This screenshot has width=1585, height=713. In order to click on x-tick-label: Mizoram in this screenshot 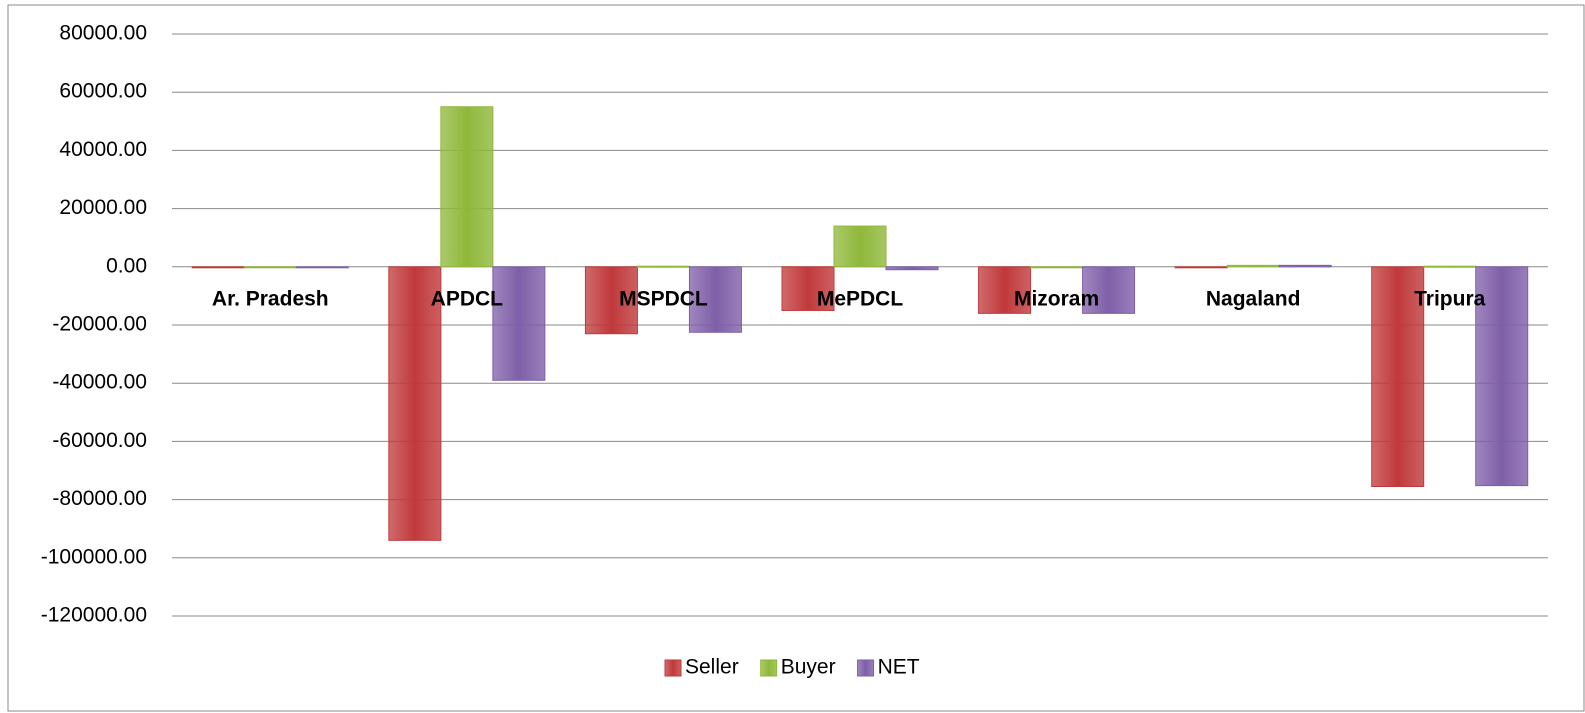, I will do `click(1056, 299)`.